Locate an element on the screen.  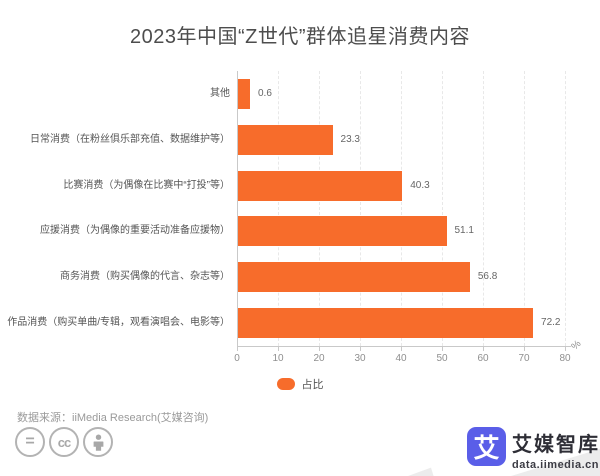
x-tick-label: 0 is located at coordinates (237, 358).